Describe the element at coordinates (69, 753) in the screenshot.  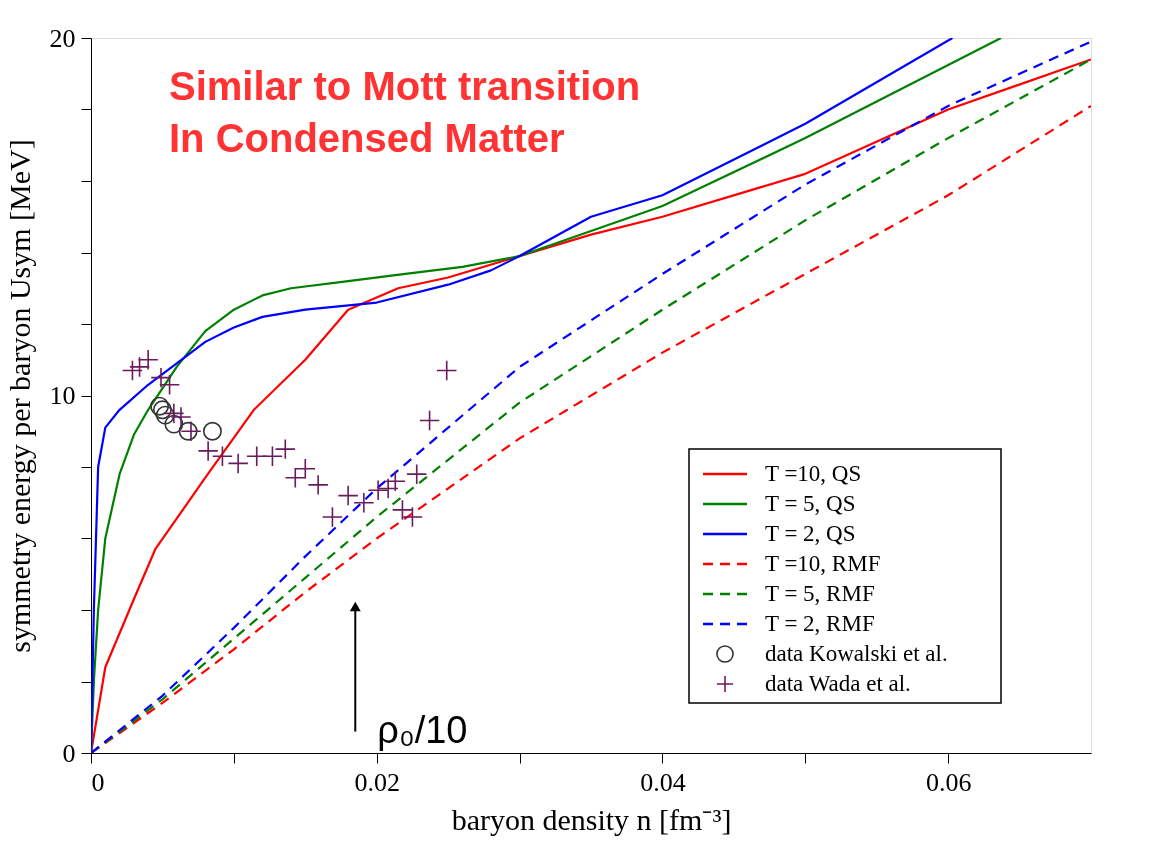
I see `y-tick-label: 0` at that location.